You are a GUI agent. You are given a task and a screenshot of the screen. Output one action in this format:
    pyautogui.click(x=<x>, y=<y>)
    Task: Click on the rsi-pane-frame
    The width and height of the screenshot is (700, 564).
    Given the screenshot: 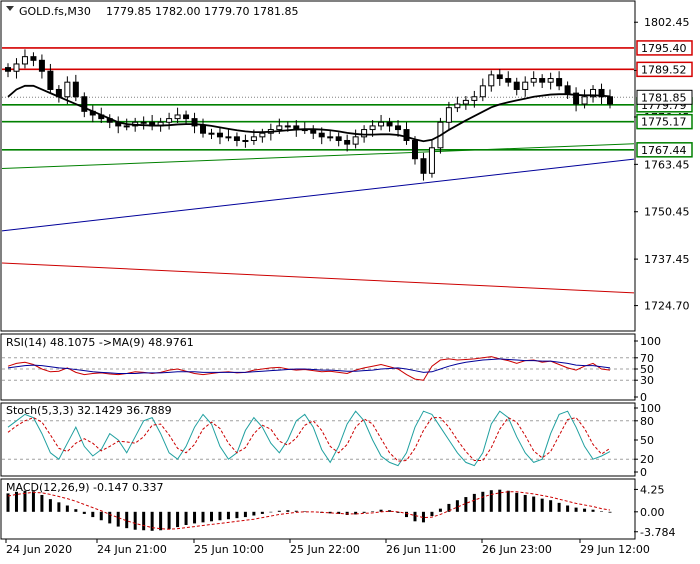 What is the action you would take?
    pyautogui.click(x=318, y=367)
    